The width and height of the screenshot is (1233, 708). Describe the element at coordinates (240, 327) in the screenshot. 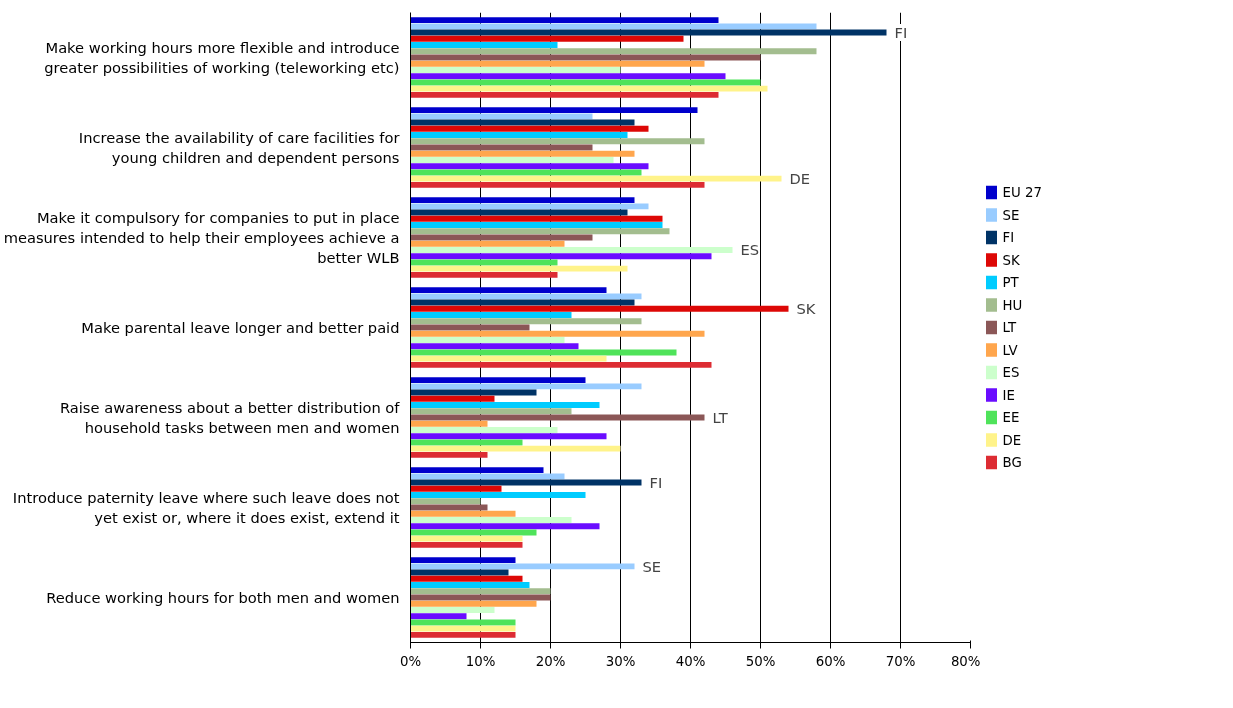

I see `y-tick-label: Make parental leave longer and better paid` at that location.